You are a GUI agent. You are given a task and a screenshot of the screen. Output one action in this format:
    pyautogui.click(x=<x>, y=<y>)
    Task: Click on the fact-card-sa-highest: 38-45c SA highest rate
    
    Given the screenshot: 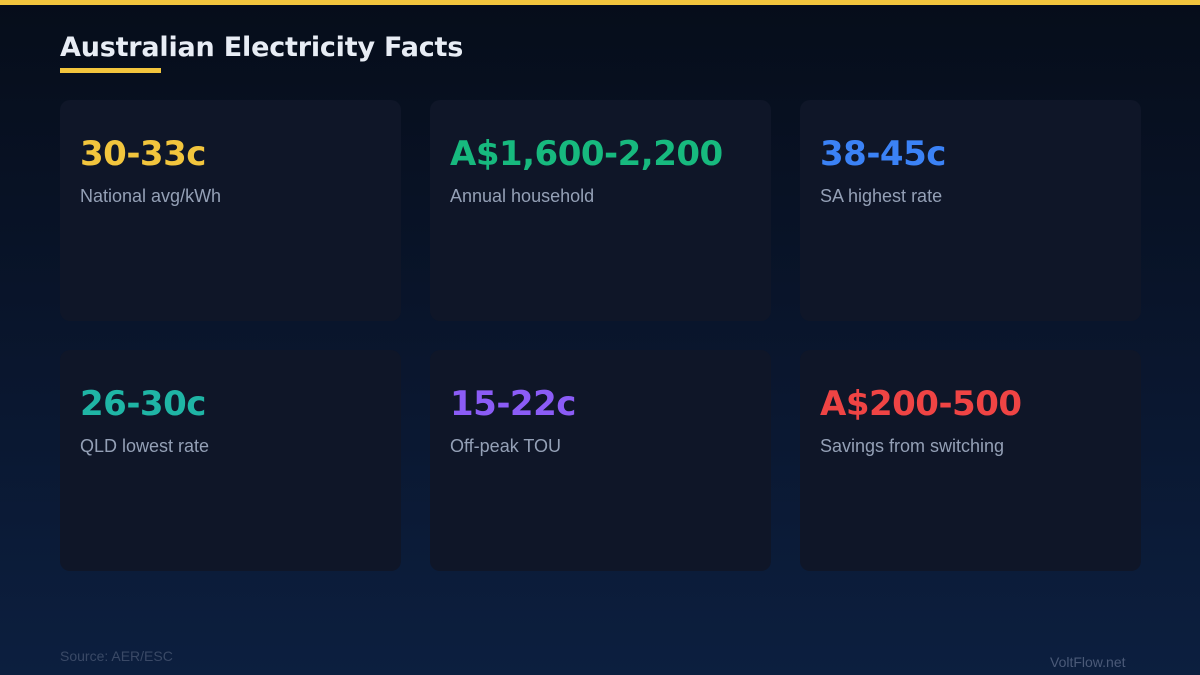 What is the action you would take?
    pyautogui.click(x=970, y=210)
    